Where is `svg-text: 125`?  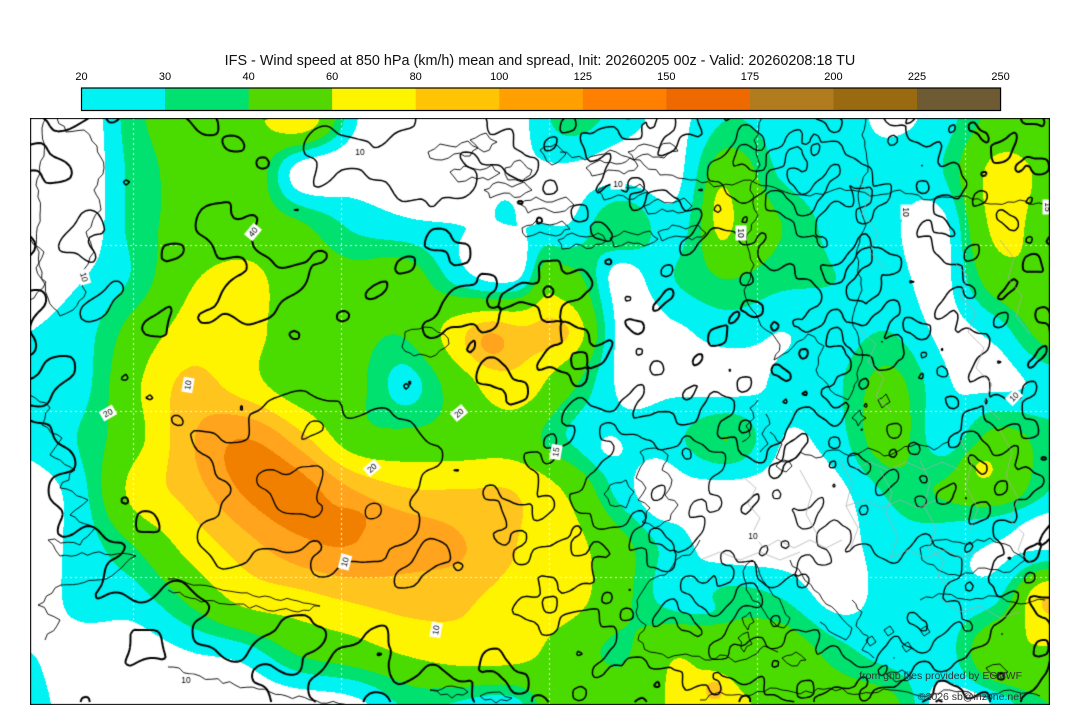
svg-text: 125 is located at coordinates (583, 77).